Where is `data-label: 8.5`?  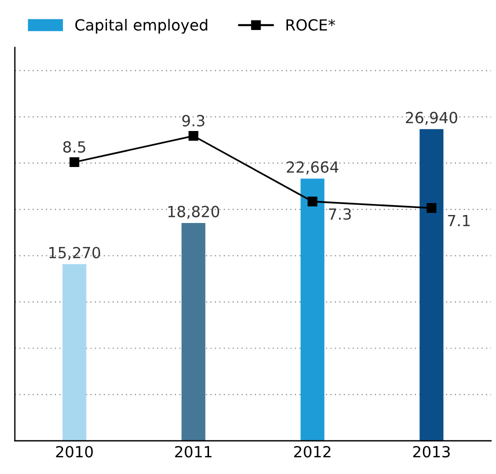 data-label: 8.5 is located at coordinates (74, 147).